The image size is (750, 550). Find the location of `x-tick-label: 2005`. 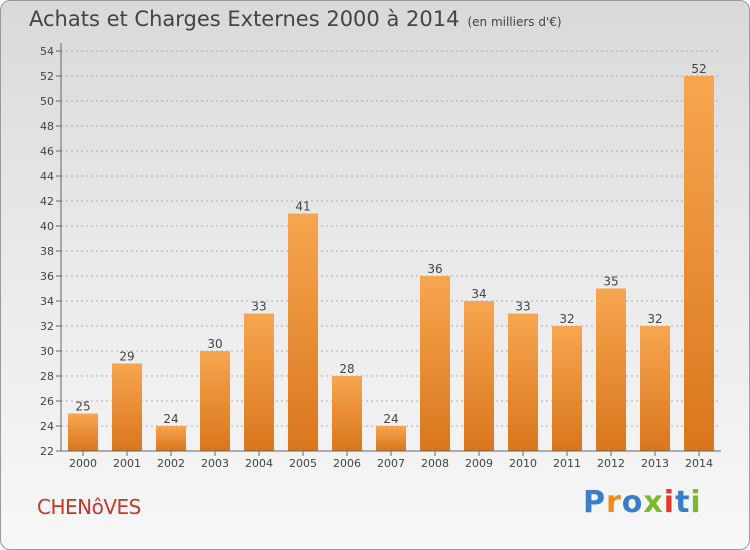

x-tick-label: 2005 is located at coordinates (303, 463).